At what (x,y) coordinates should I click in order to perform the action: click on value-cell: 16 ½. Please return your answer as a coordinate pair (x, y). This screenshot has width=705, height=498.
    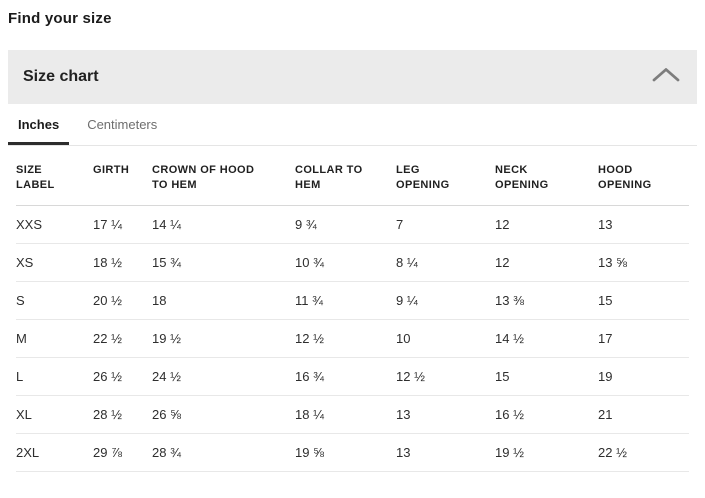
    Looking at the image, I should click on (546, 414).